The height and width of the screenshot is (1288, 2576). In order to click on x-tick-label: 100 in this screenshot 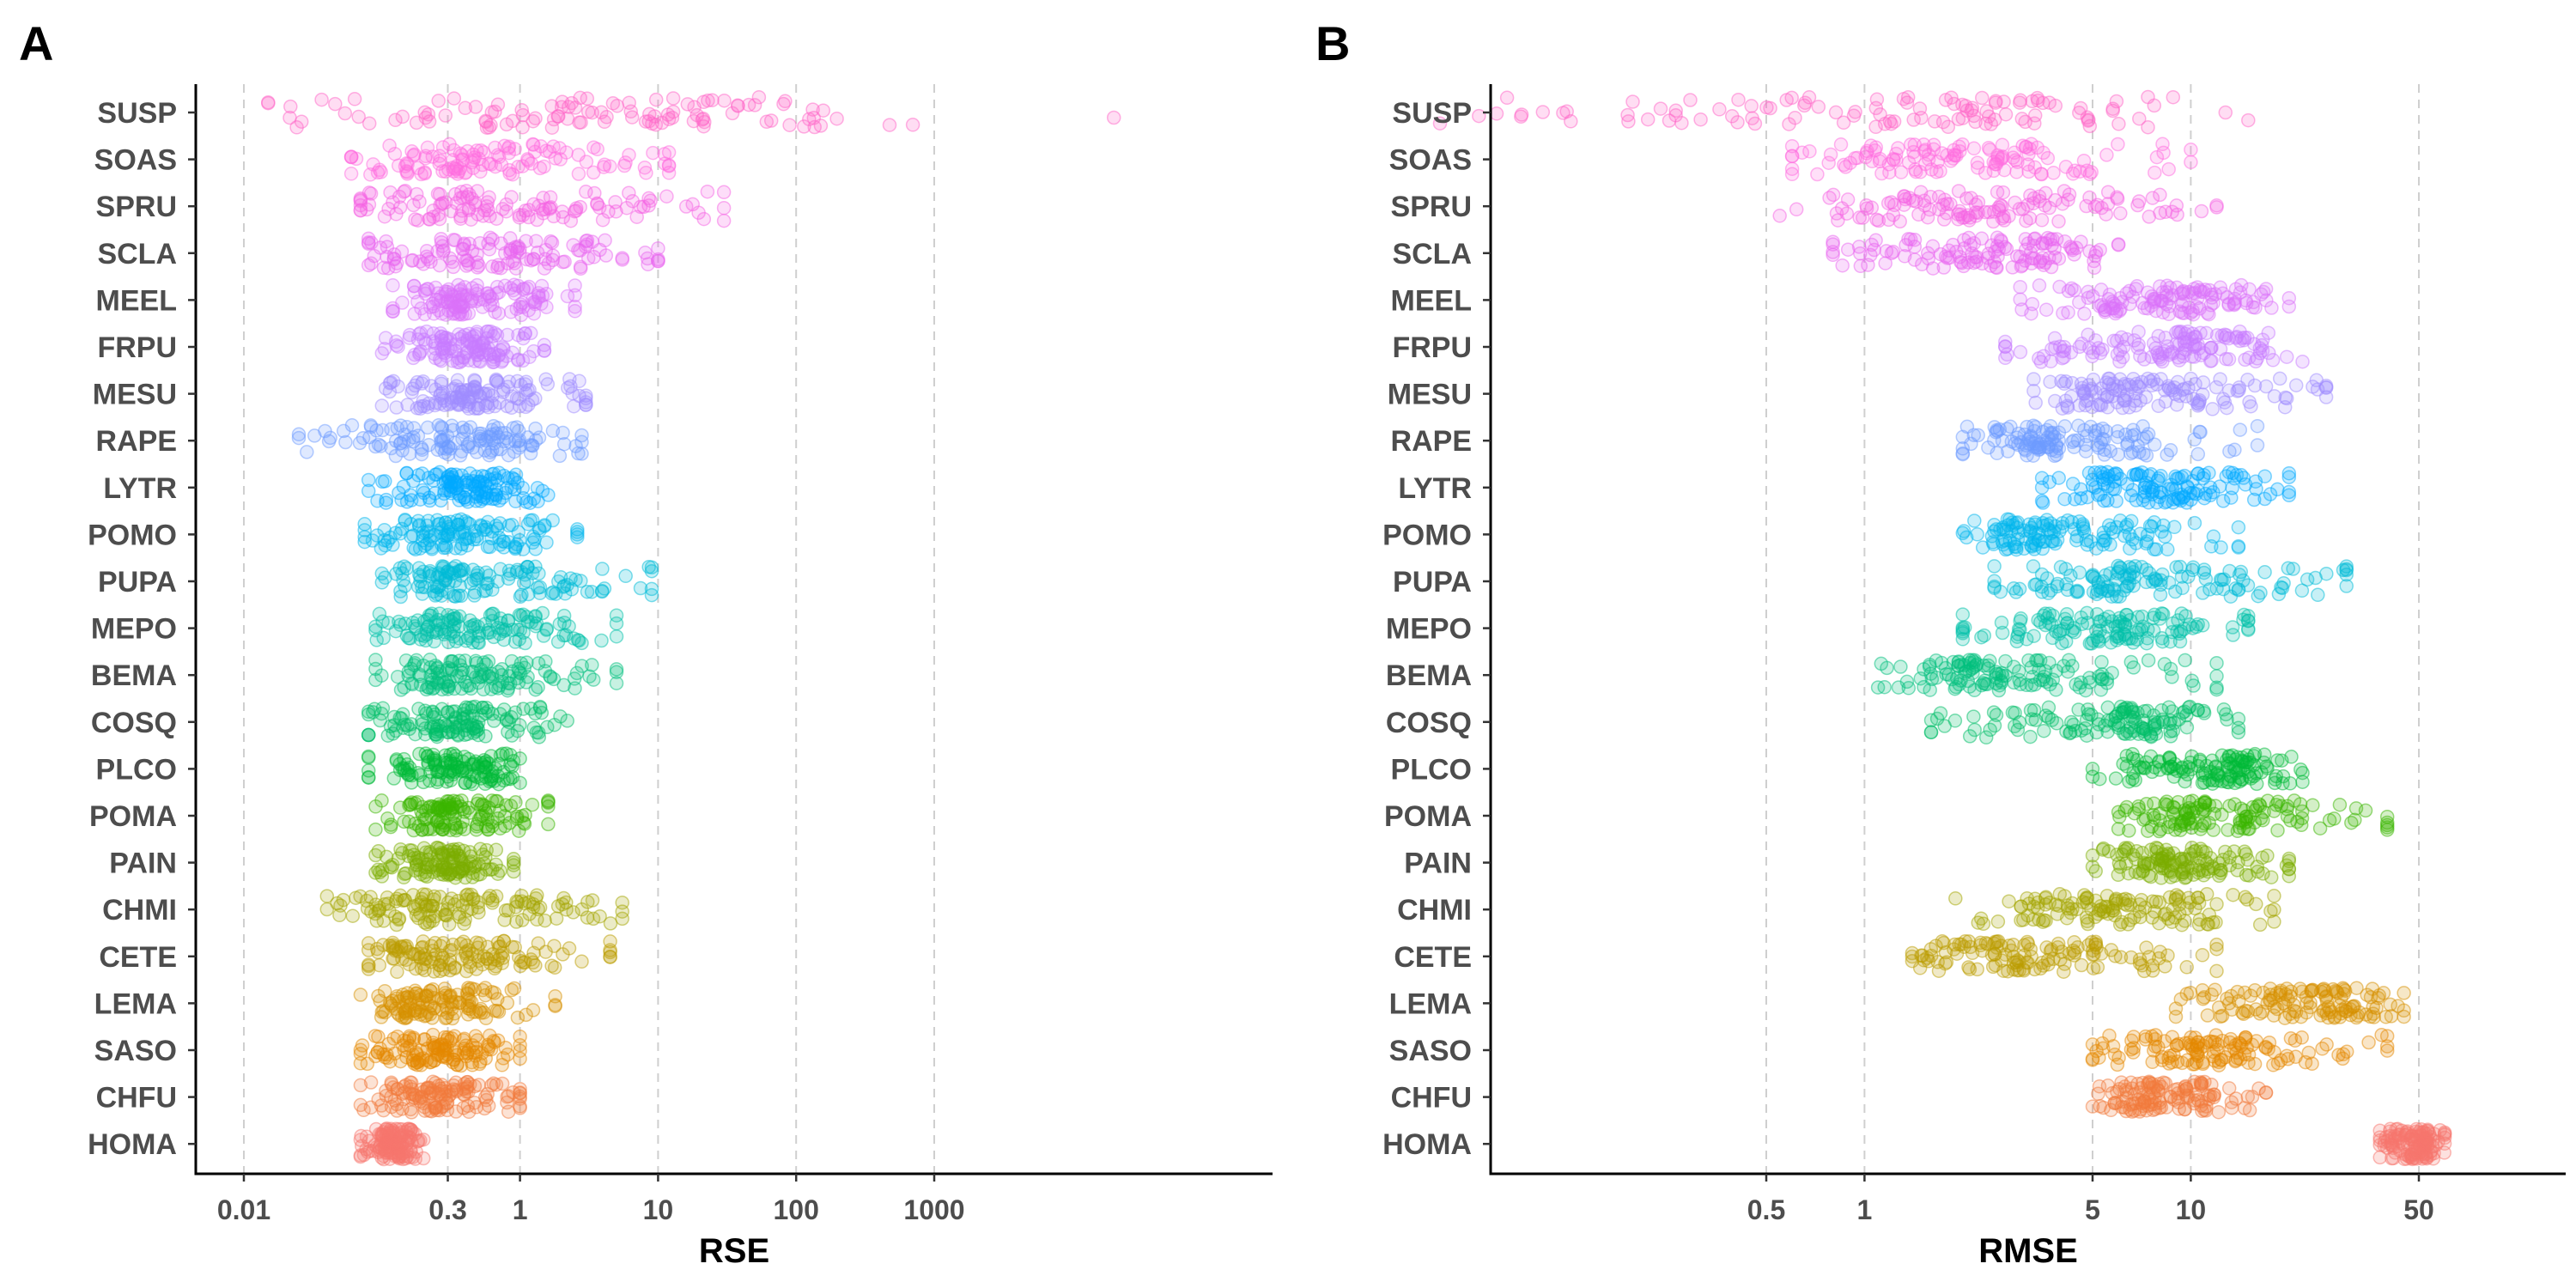, I will do `click(797, 1210)`.